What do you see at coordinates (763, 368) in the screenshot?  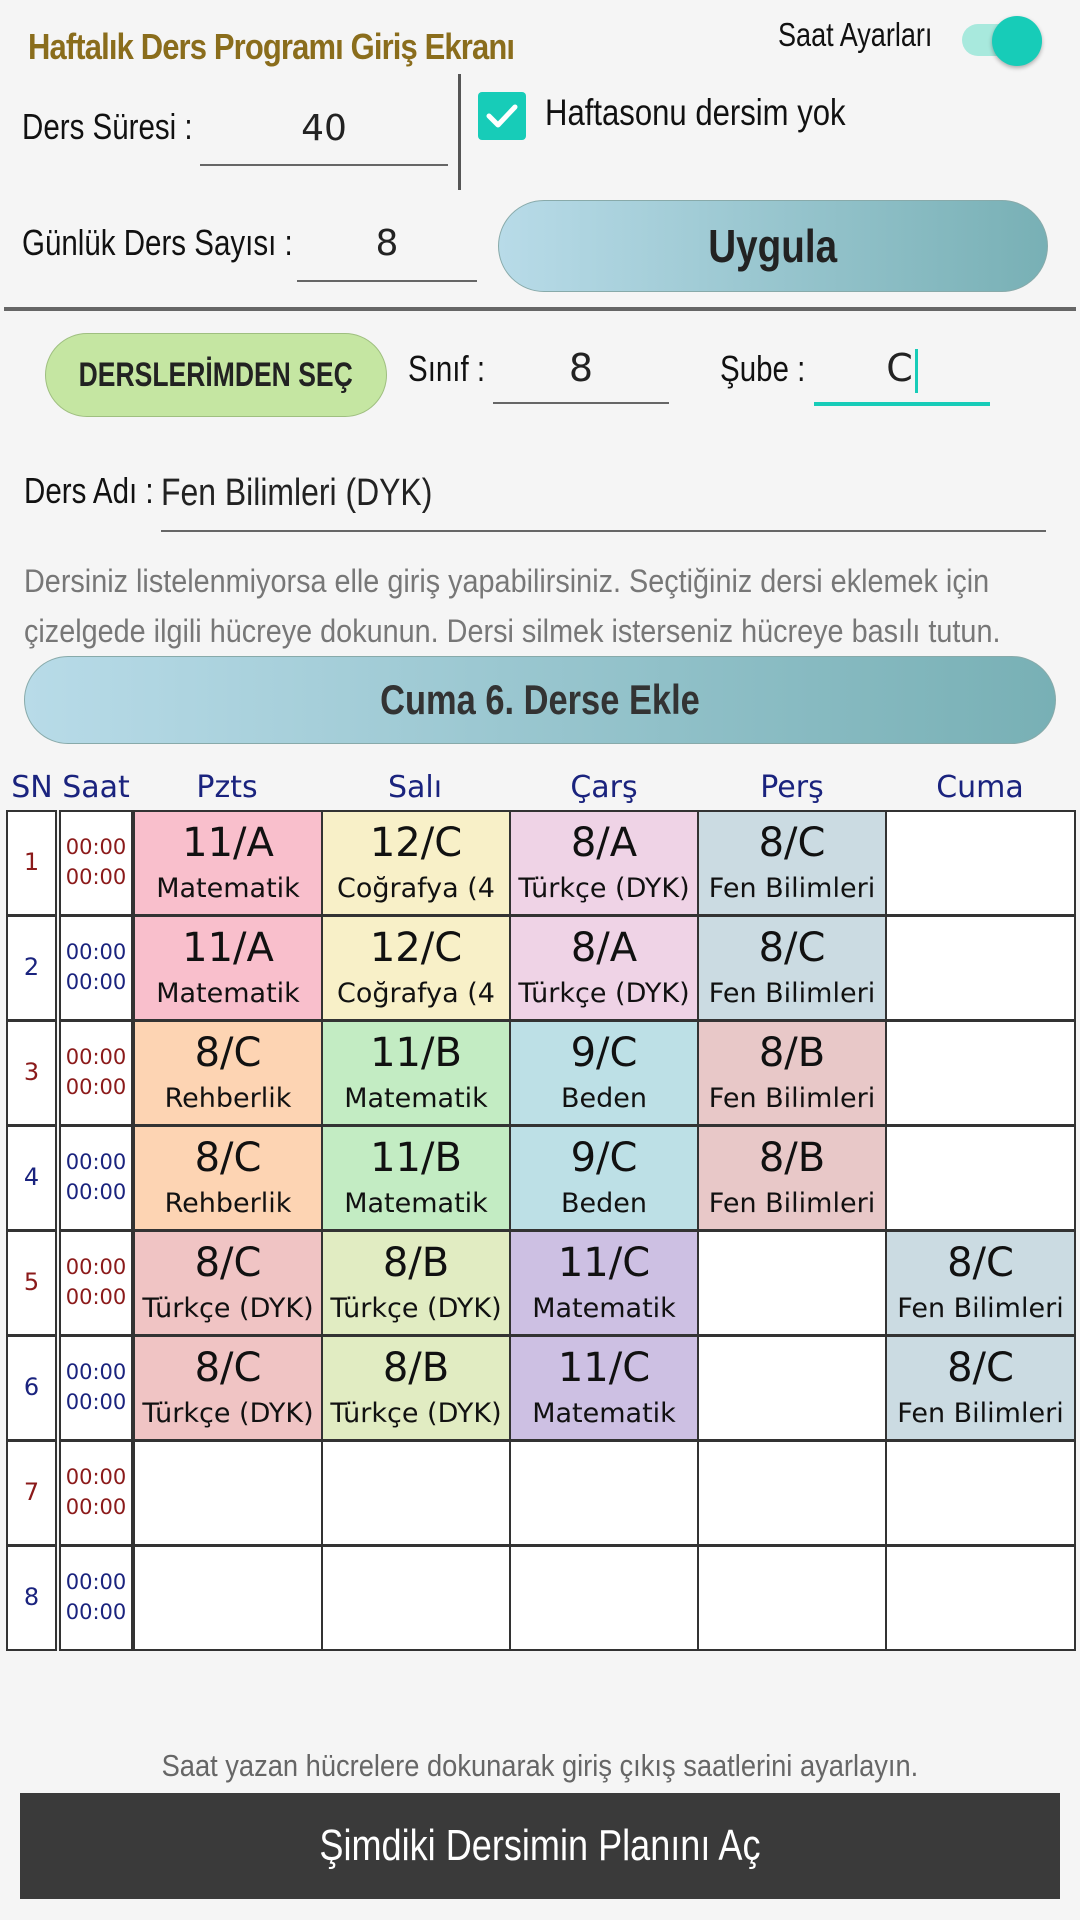 I see `sube-label: Şube :` at bounding box center [763, 368].